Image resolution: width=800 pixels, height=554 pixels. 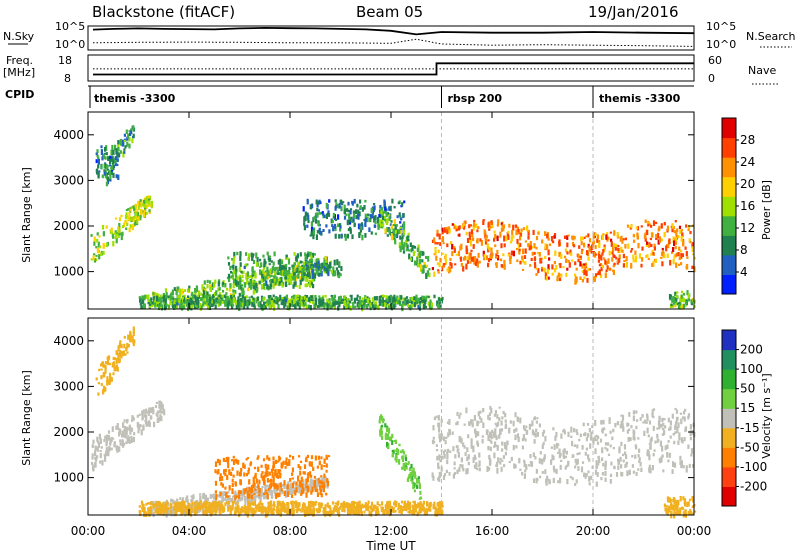 What do you see at coordinates (70, 26) in the screenshot?
I see `nsky-tick-top: 10^5` at bounding box center [70, 26].